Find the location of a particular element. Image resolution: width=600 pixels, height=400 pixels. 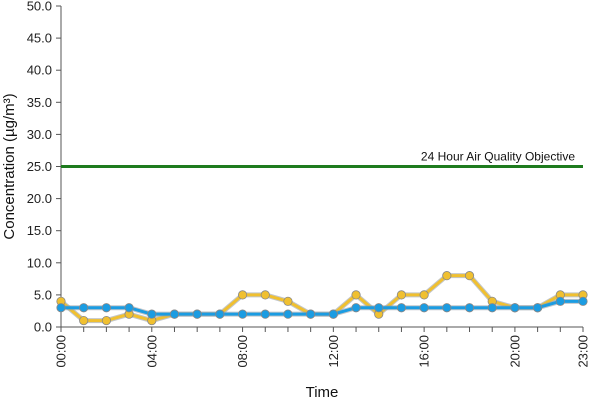

x-tick-label: 04:00 is located at coordinates (151, 351).